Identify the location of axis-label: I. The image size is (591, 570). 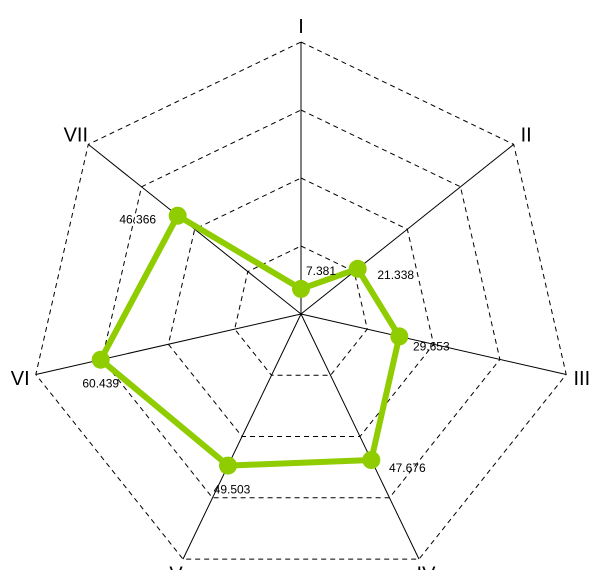
(301, 27).